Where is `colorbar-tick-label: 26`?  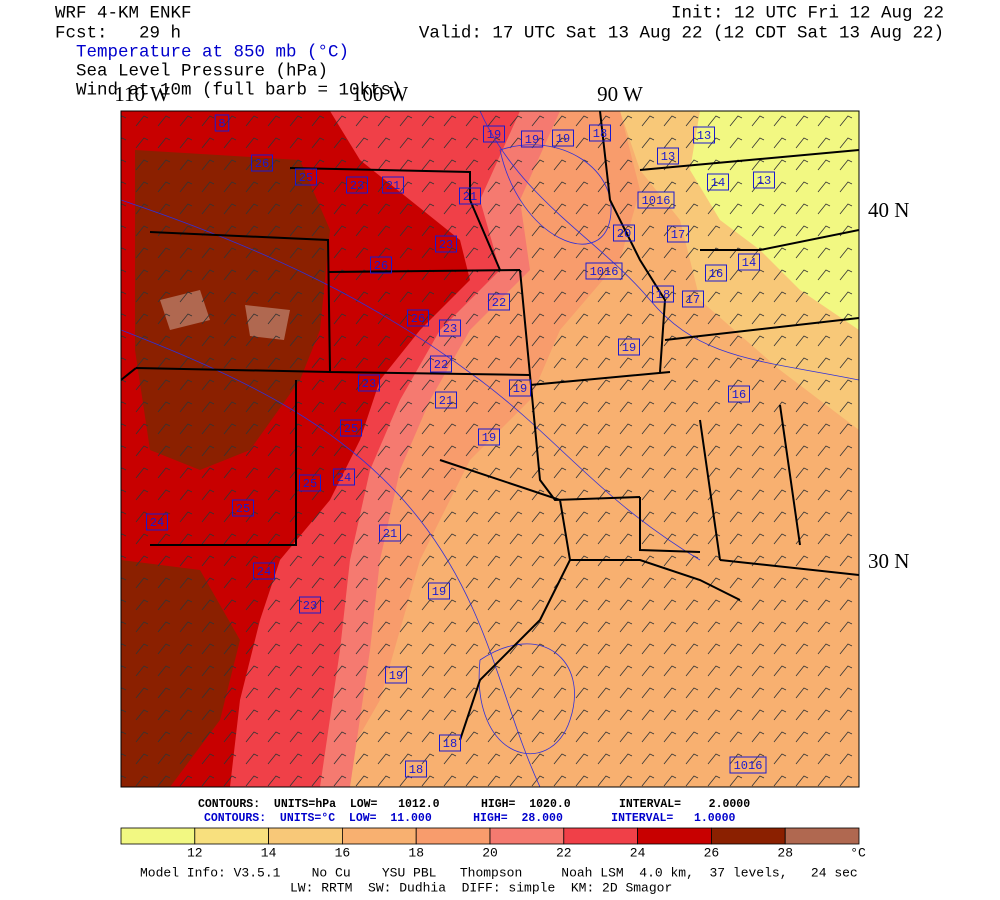
colorbar-tick-label: 26 is located at coordinates (712, 852).